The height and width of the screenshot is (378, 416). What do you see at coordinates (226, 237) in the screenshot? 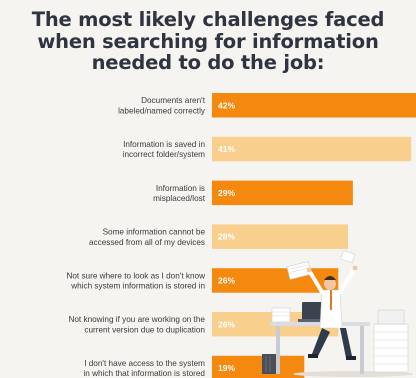
I see `value-label-4: 28%` at bounding box center [226, 237].